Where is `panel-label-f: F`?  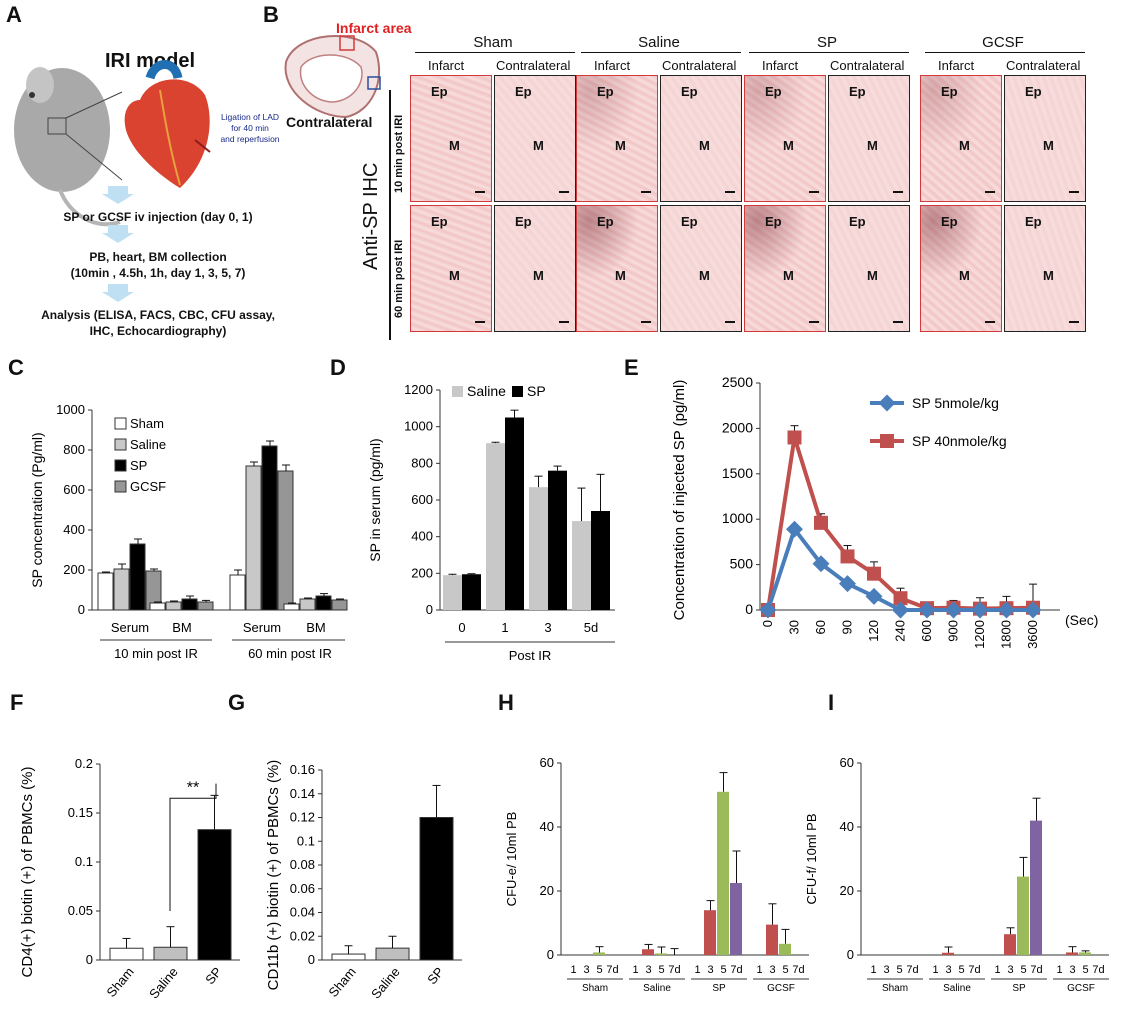 panel-label-f: F is located at coordinates (17, 702).